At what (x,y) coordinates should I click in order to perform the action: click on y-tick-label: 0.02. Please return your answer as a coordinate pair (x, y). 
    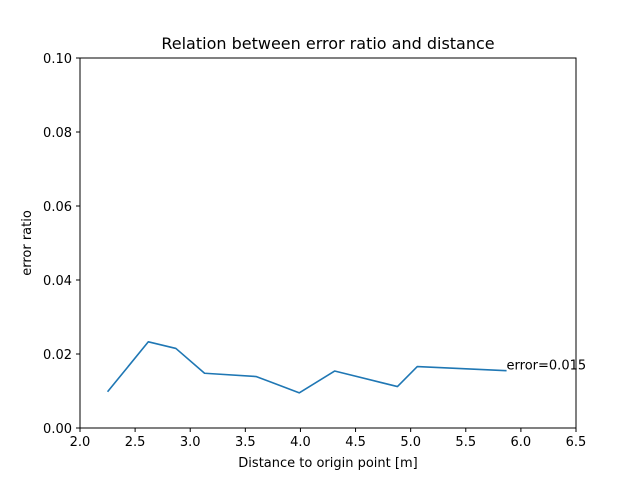
    Looking at the image, I should click on (57, 355).